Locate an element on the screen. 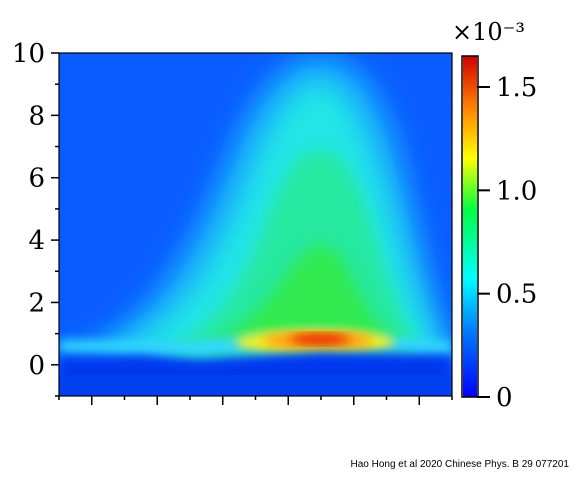  x-axis is located at coordinates (255, 400).